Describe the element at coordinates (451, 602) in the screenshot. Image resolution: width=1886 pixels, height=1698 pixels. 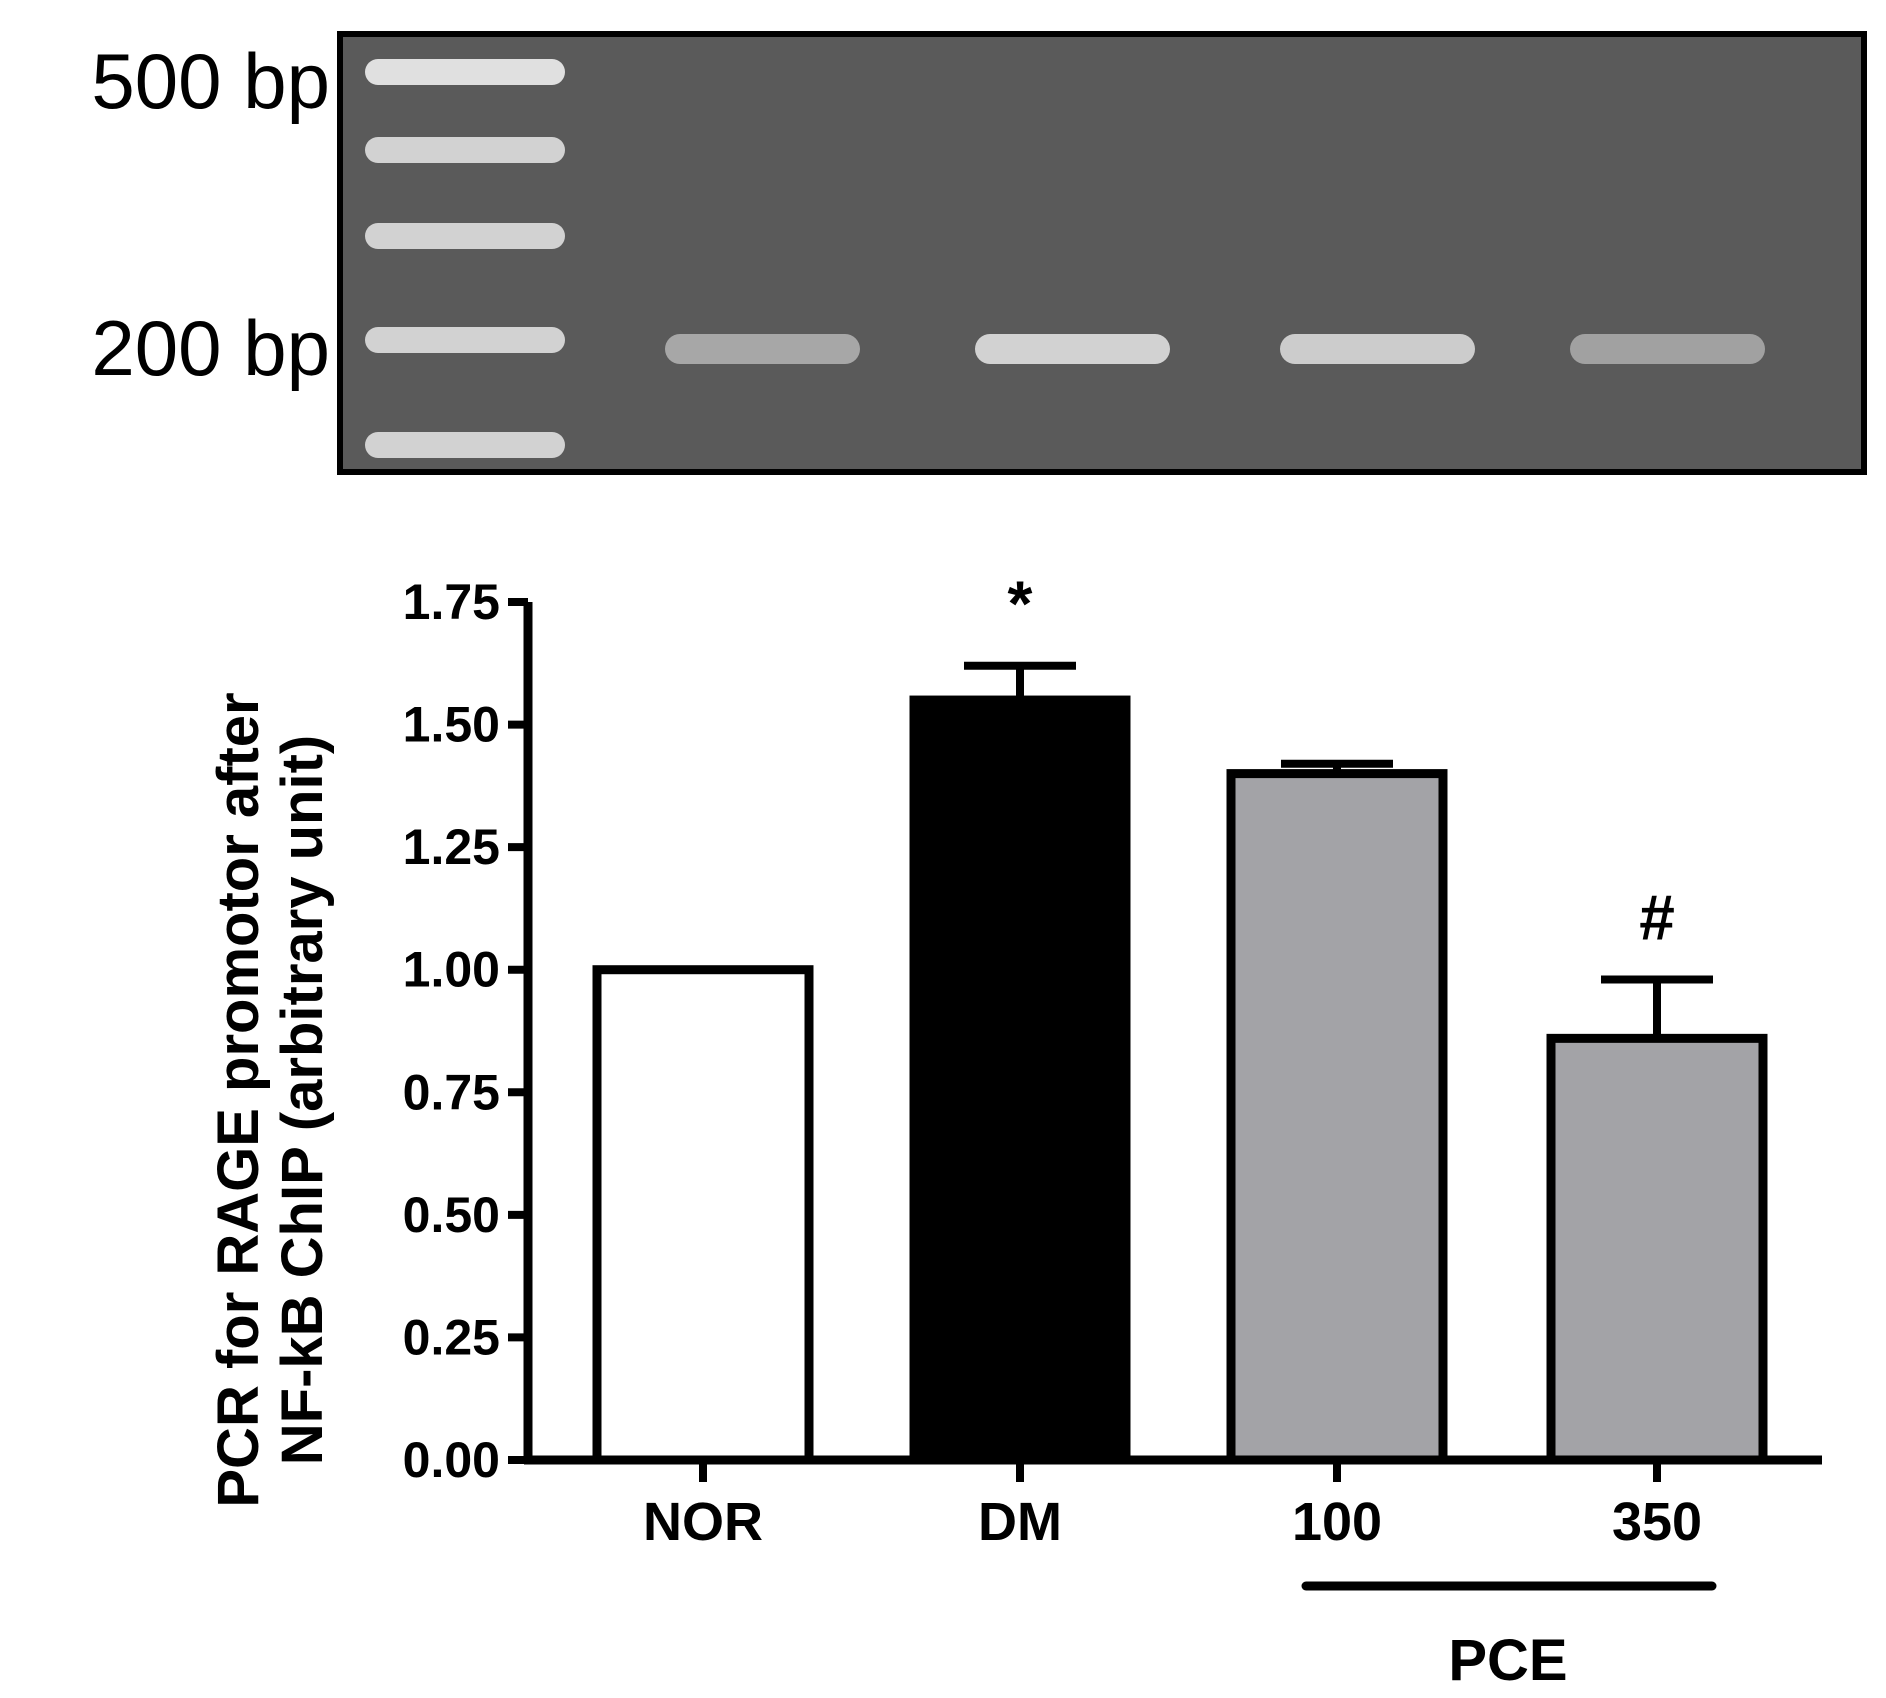
I see `y-tick-label: 1.75` at that location.